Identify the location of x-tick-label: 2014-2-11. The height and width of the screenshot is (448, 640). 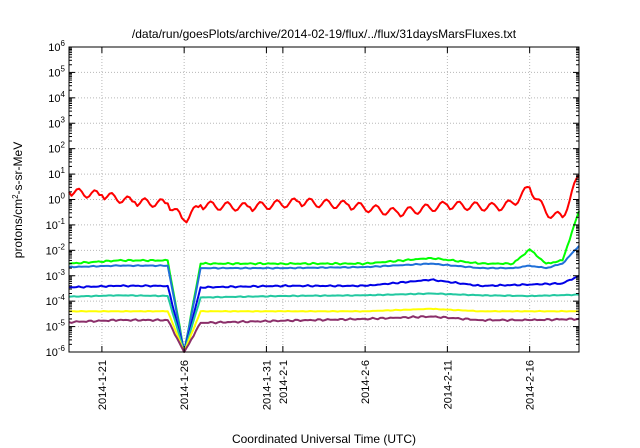
(448, 384).